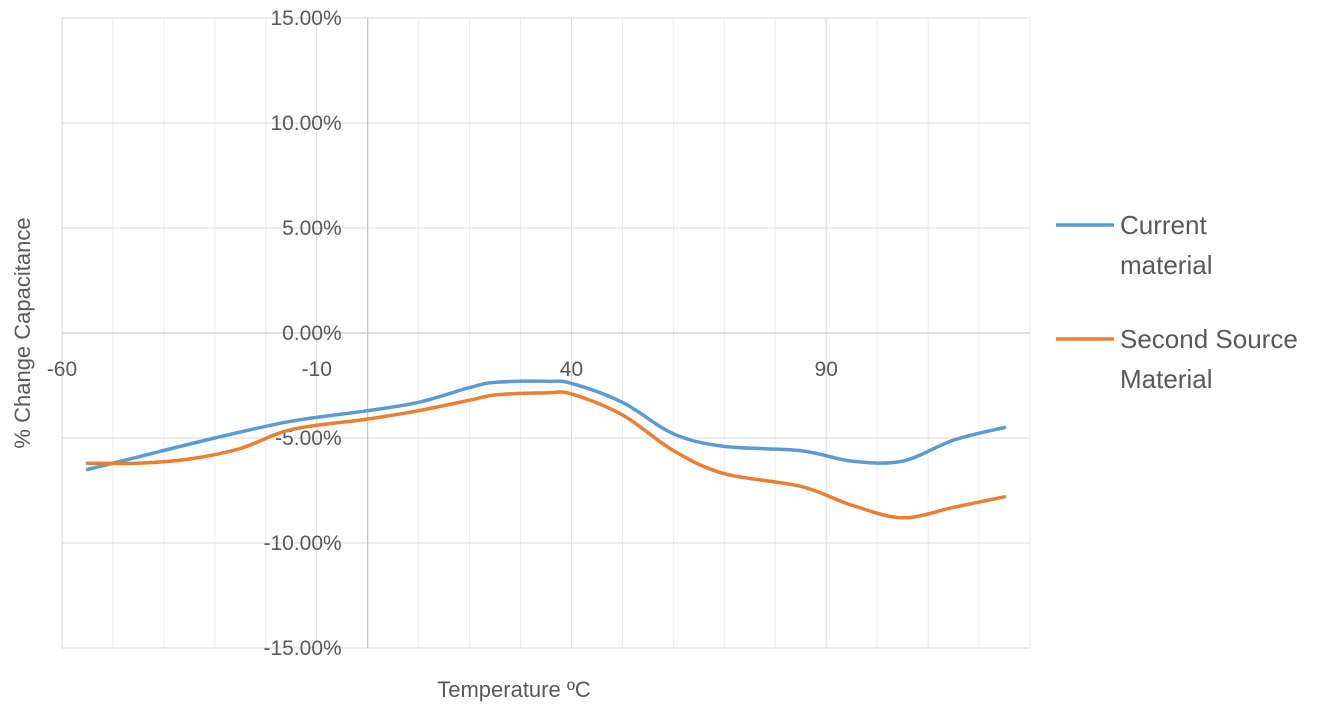  What do you see at coordinates (317, 369) in the screenshot?
I see `x-tick-label: -10` at bounding box center [317, 369].